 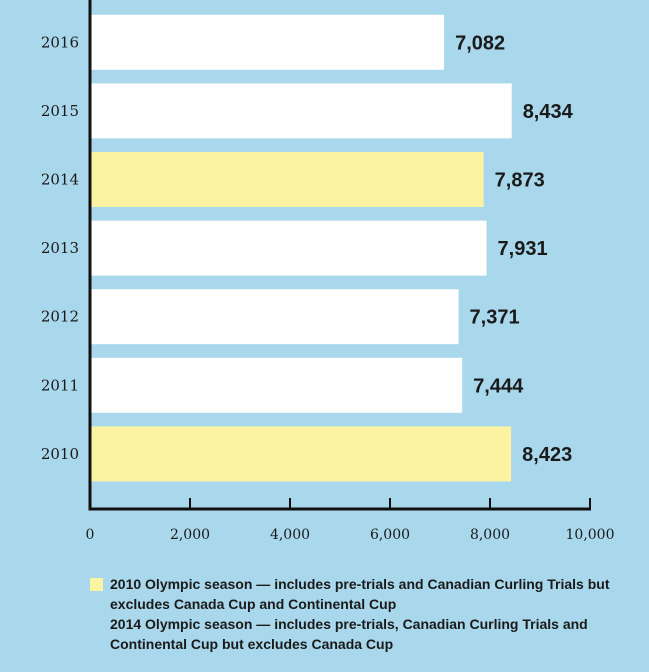 I want to click on bar-2015, so click(x=301, y=111).